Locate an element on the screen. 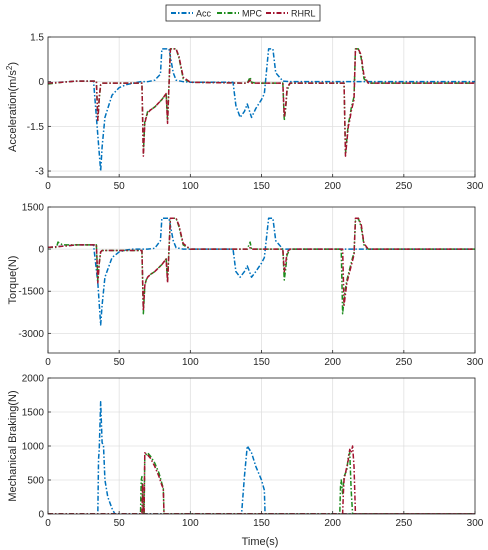  legend-item-acc: Acc is located at coordinates (191, 14).